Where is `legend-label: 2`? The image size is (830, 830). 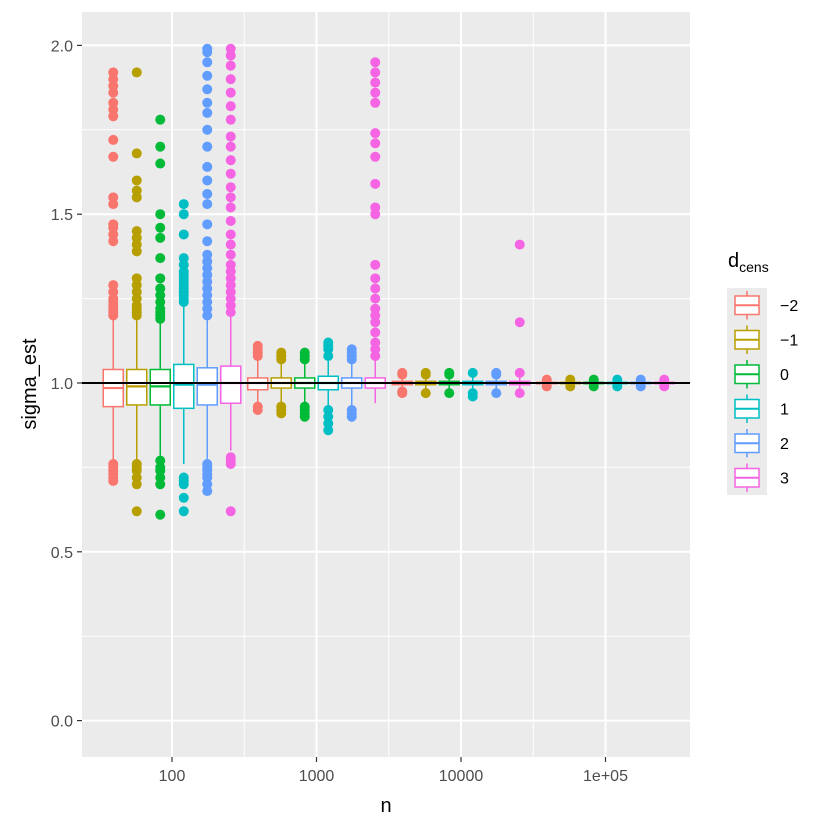
legend-label: 2 is located at coordinates (784, 444).